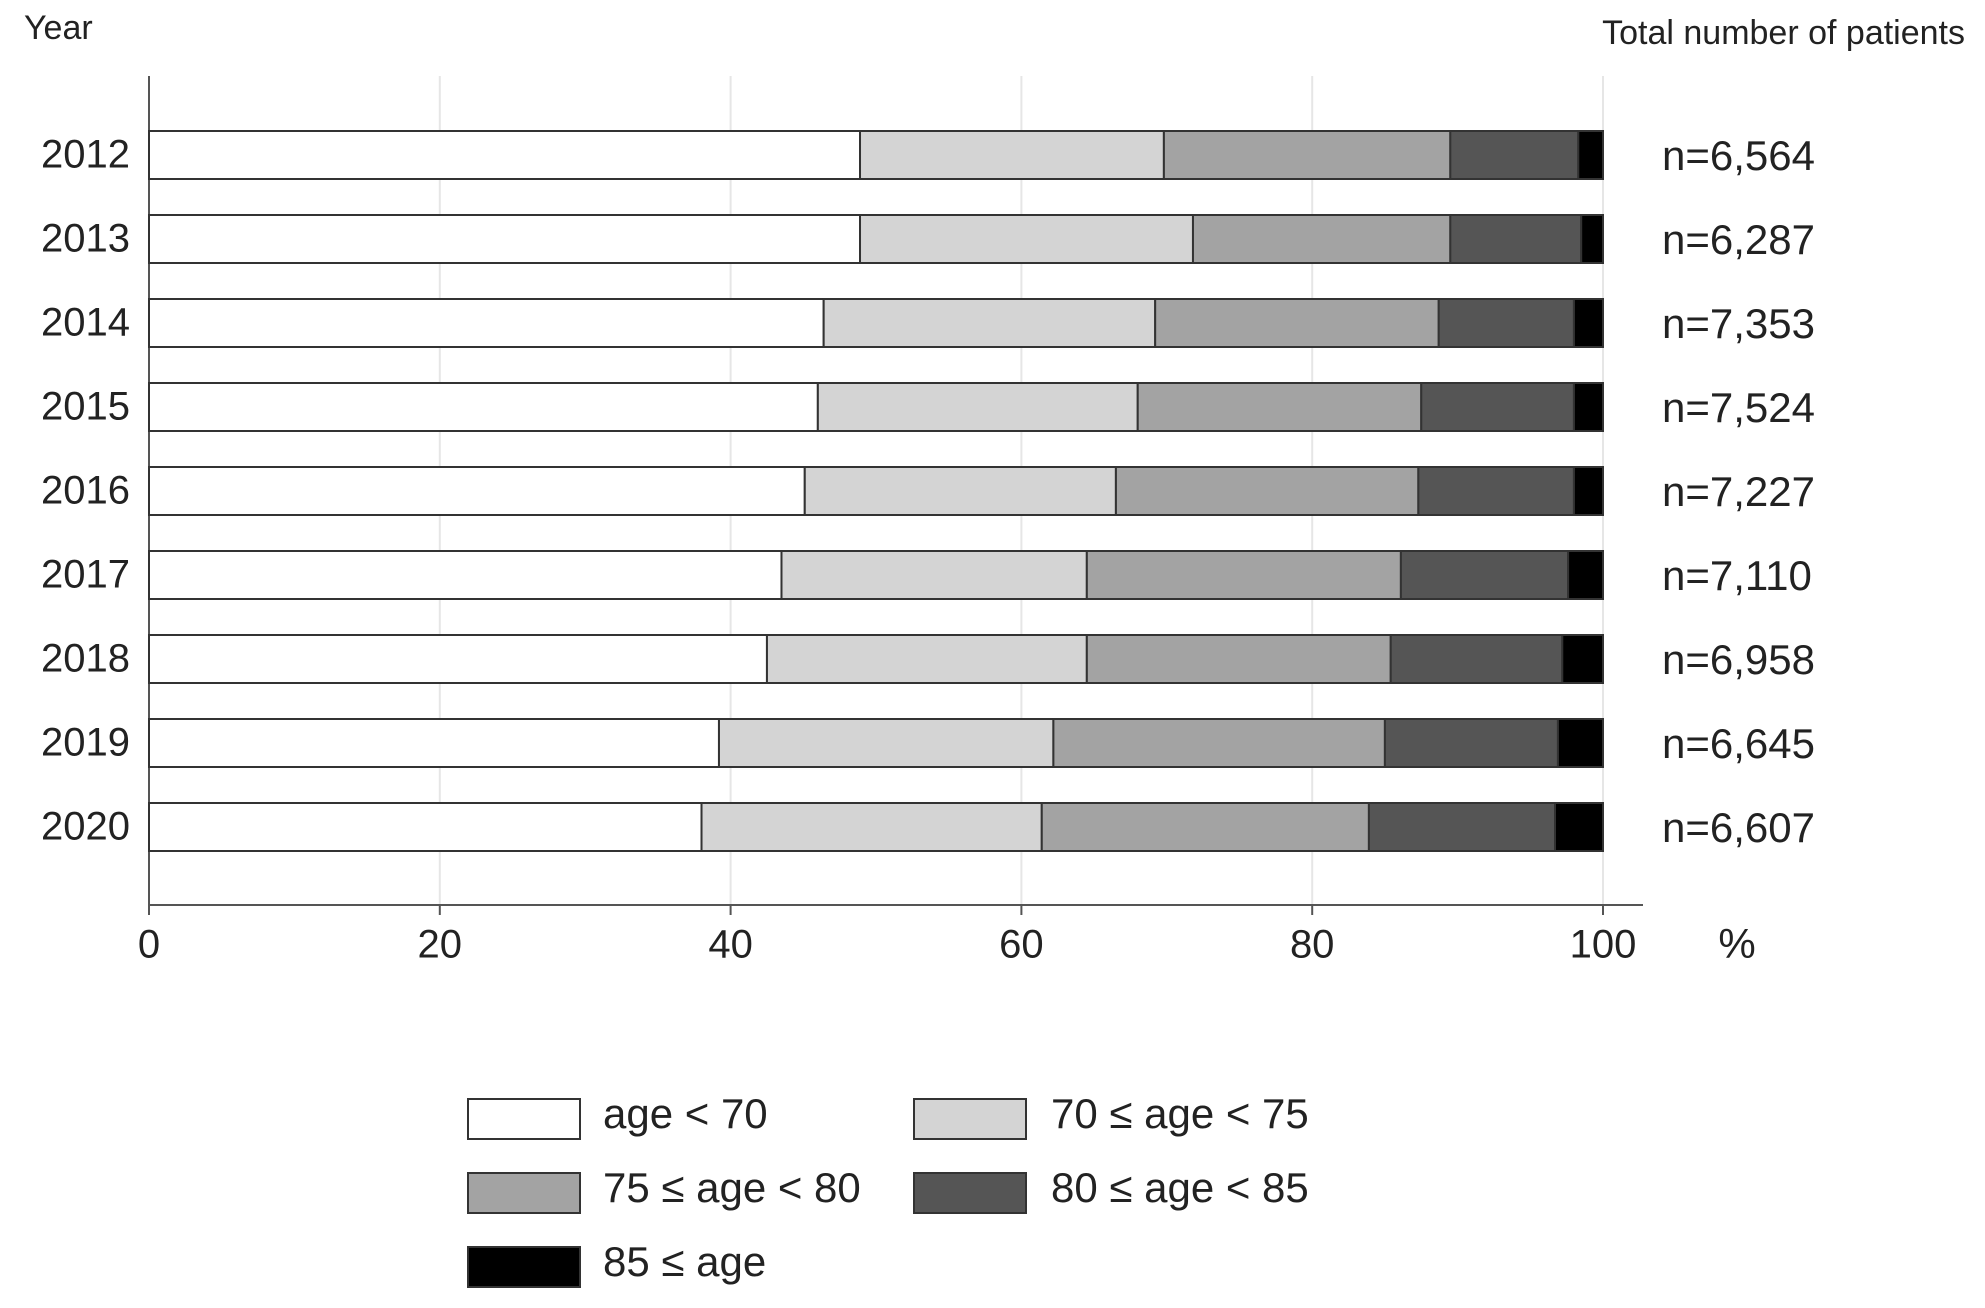 The height and width of the screenshot is (1308, 1985). Describe the element at coordinates (1738, 827) in the screenshot. I see `total-label: n=6,607` at that location.